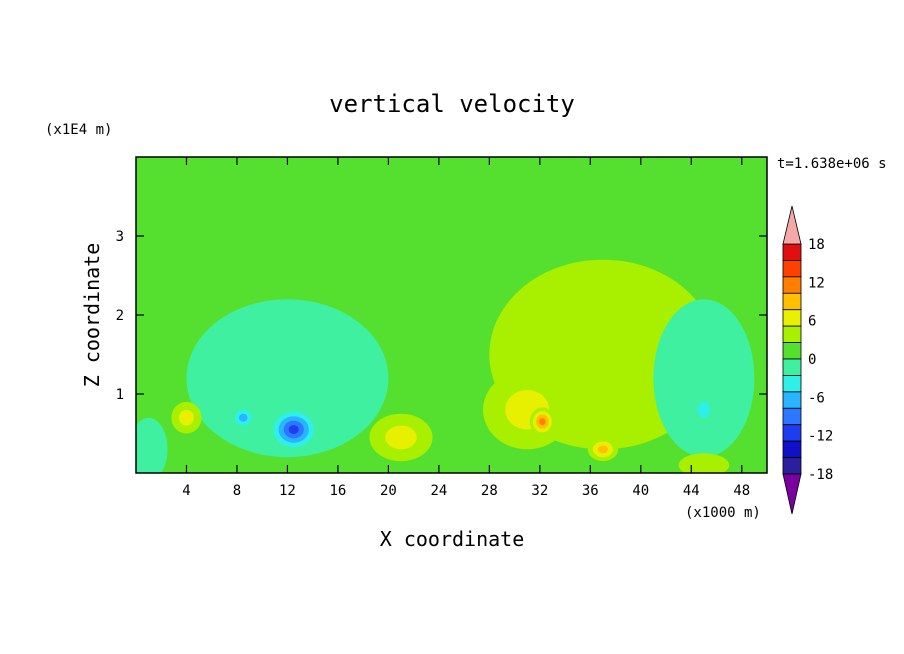 This screenshot has height=654, width=904. I want to click on colorbar-tick-label: -6, so click(816, 398).